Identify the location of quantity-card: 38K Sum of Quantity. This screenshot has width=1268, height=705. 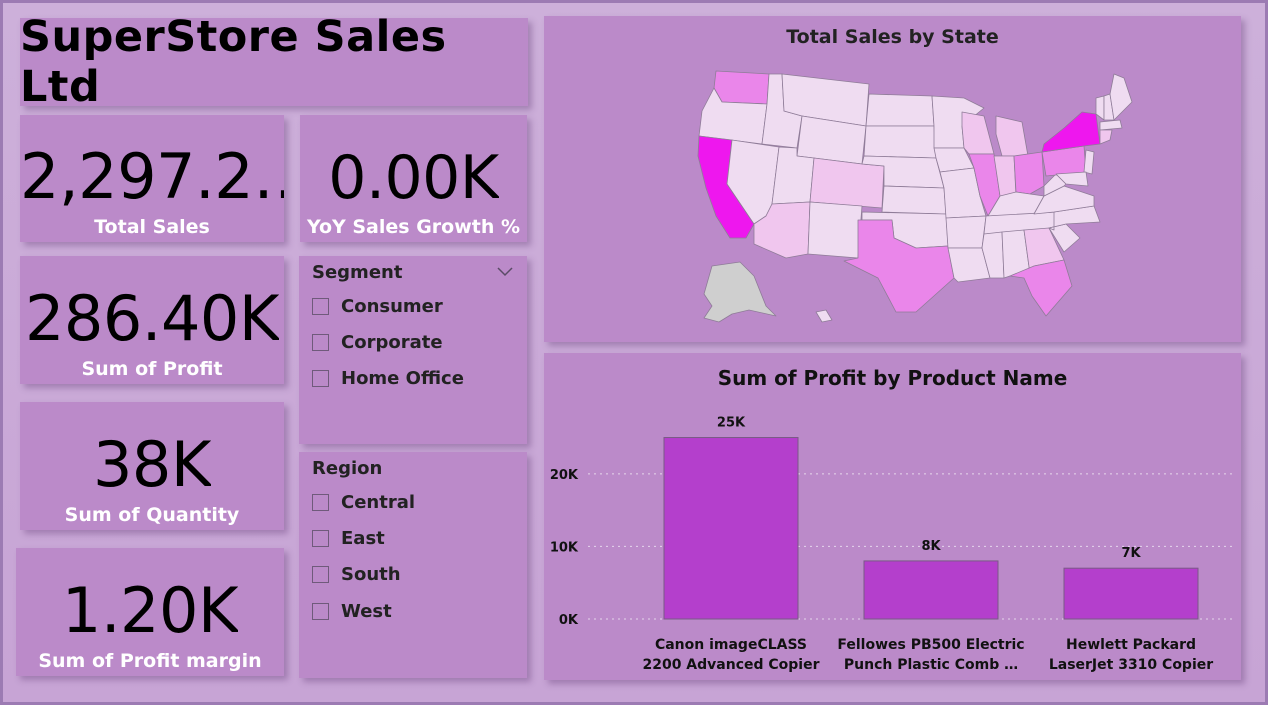
(152, 466).